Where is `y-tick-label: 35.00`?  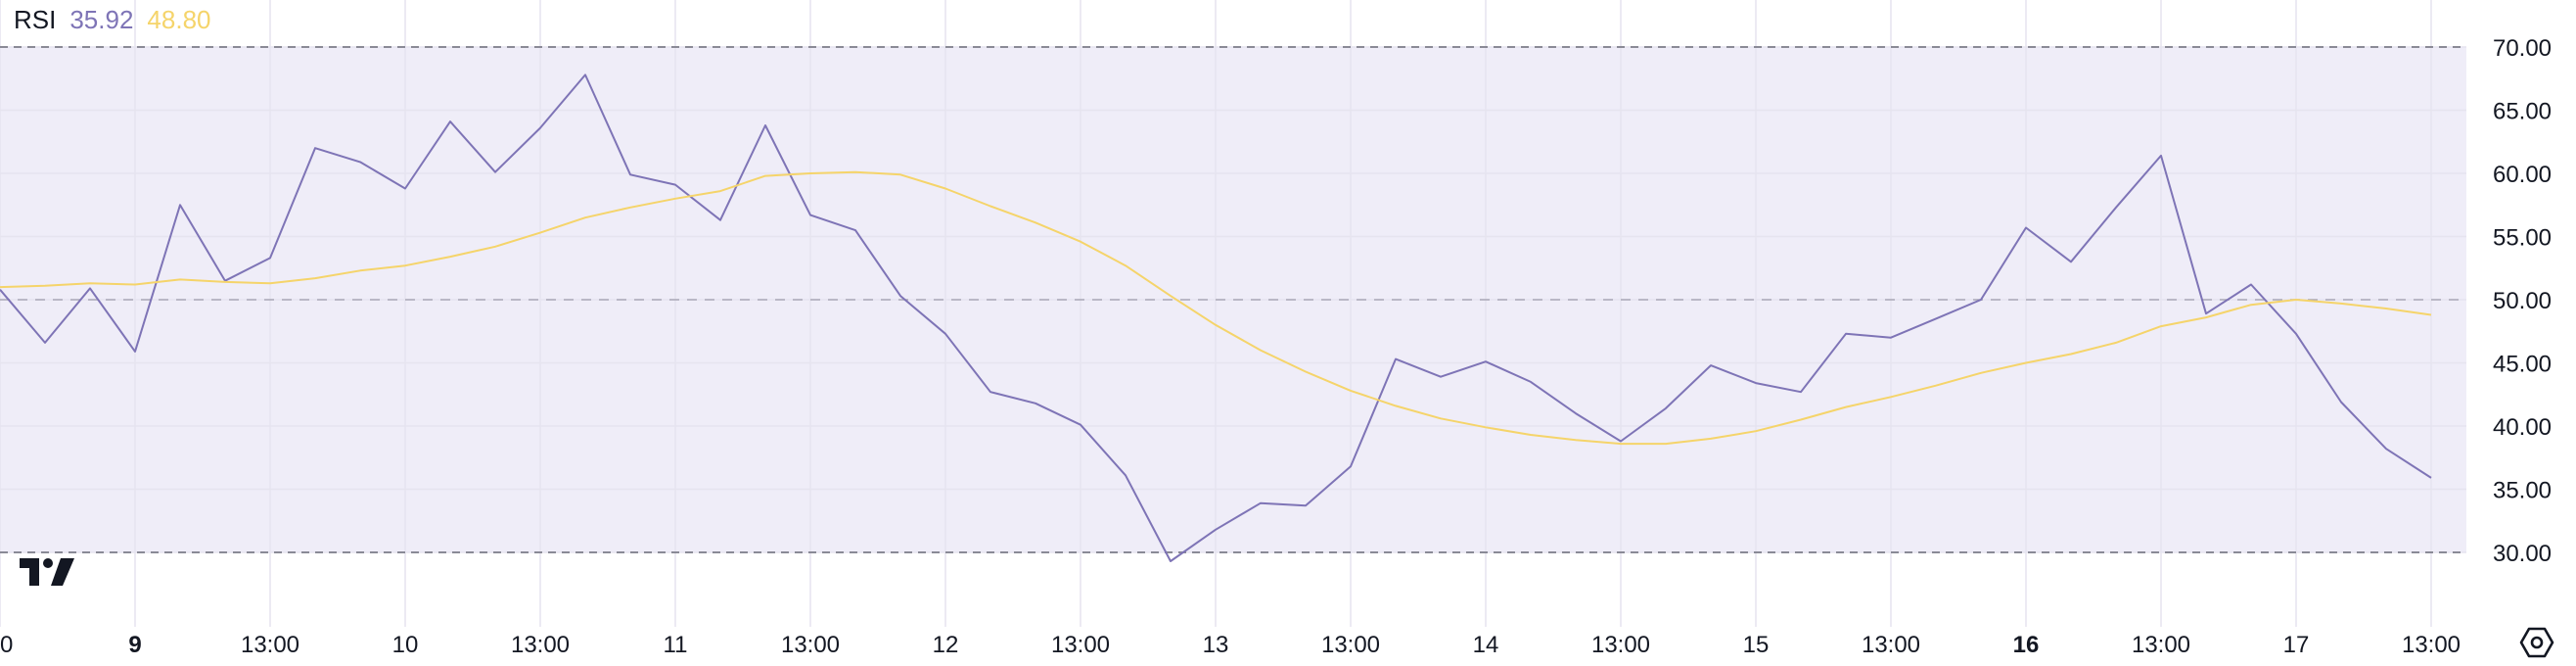 y-tick-label: 35.00 is located at coordinates (2523, 491).